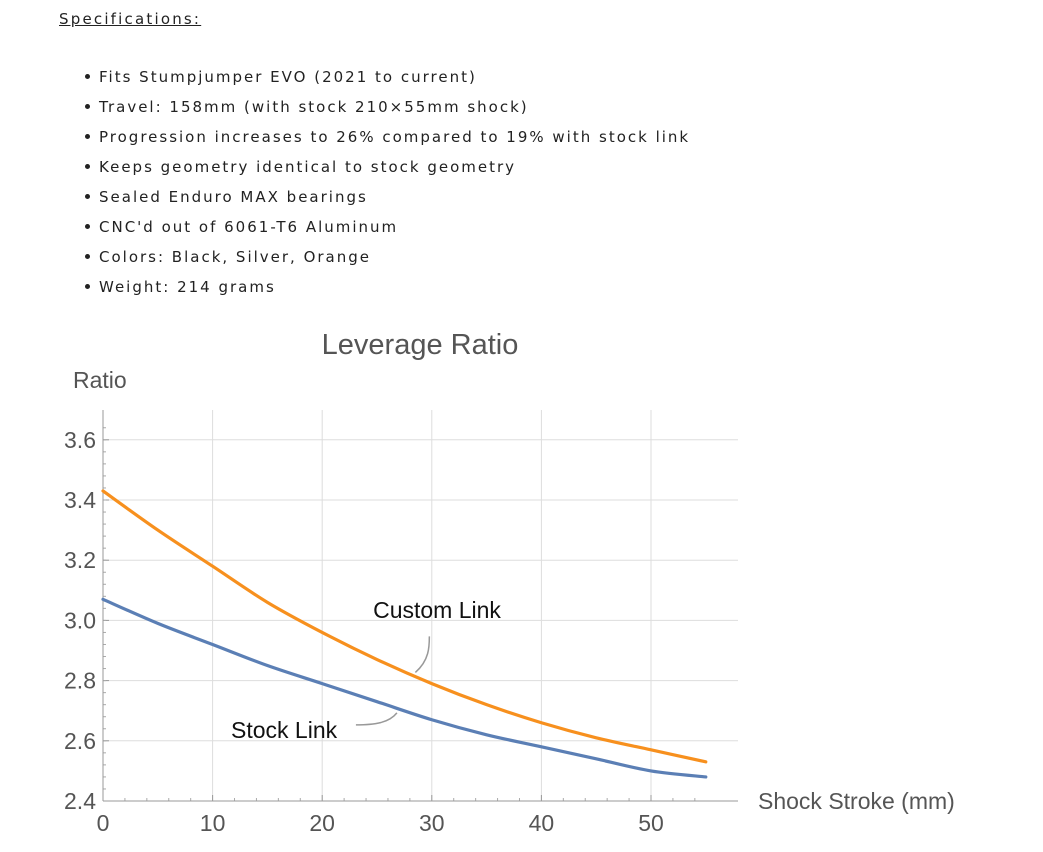 The image size is (1043, 852). Describe the element at coordinates (284, 730) in the screenshot. I see `stock-link-label: Stock Link` at that location.